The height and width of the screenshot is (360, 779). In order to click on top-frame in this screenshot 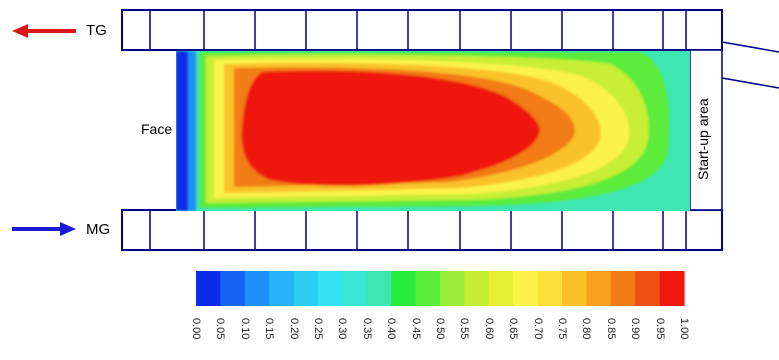, I will do `click(422, 30)`.